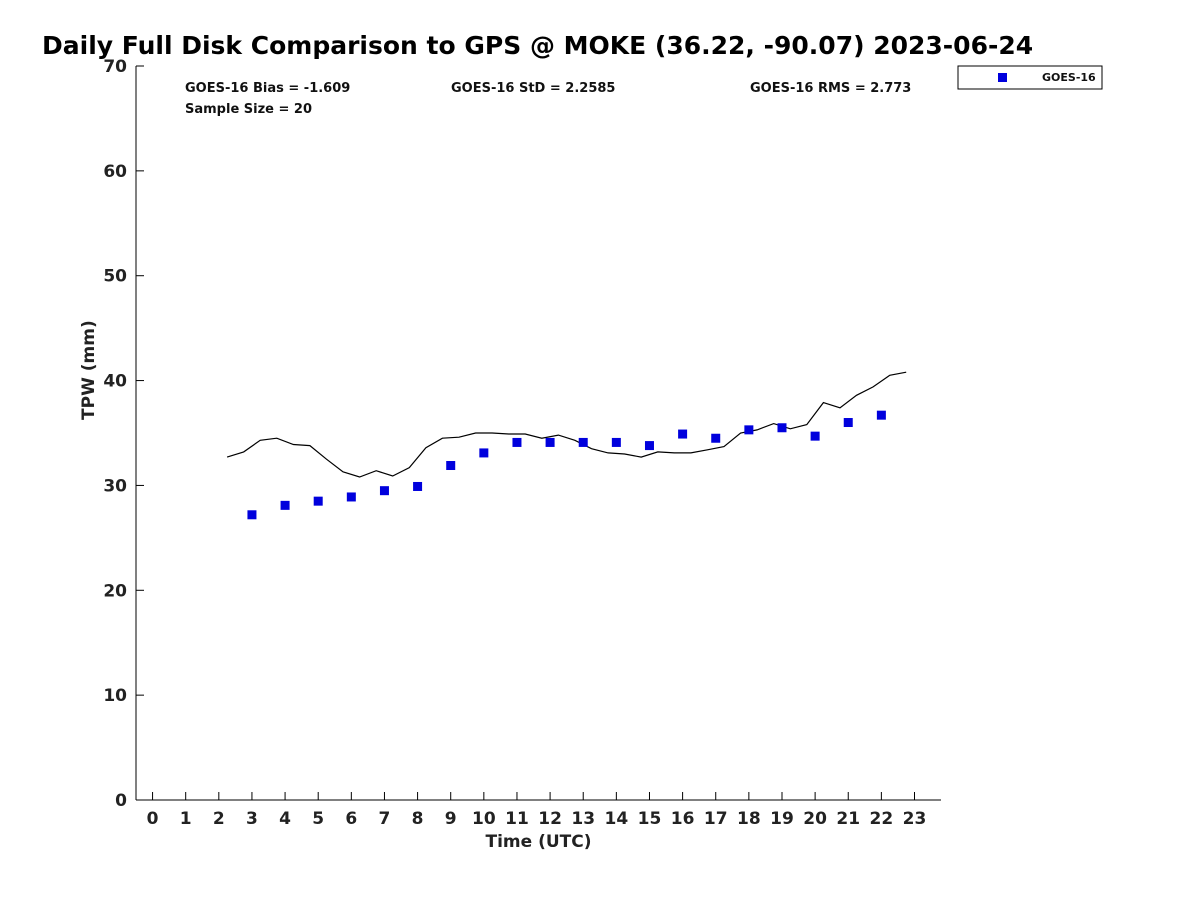 This screenshot has height=900, width=1200. I want to click on y-tick-label: 50, so click(115, 277).